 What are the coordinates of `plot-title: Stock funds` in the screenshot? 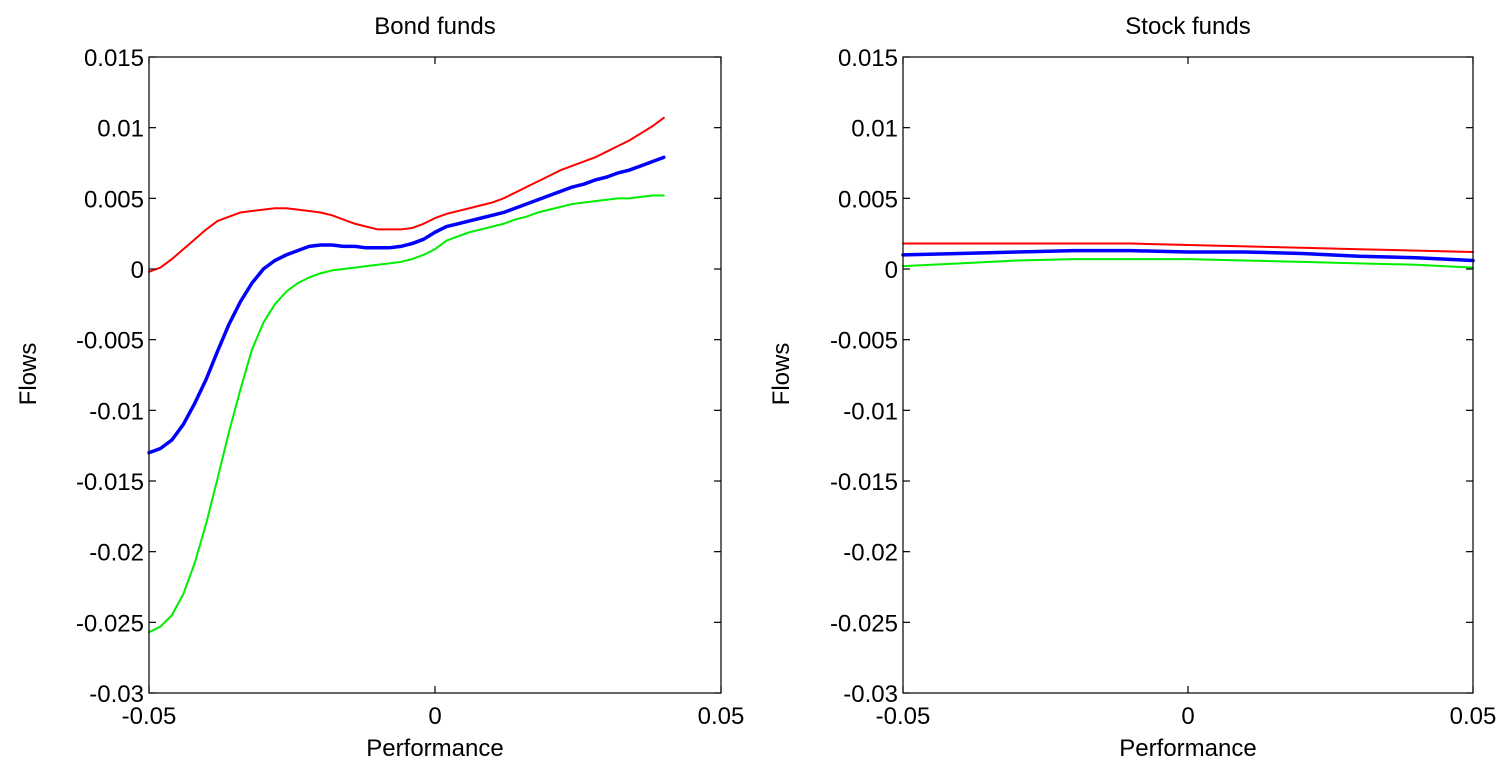 It's located at (1187, 26).